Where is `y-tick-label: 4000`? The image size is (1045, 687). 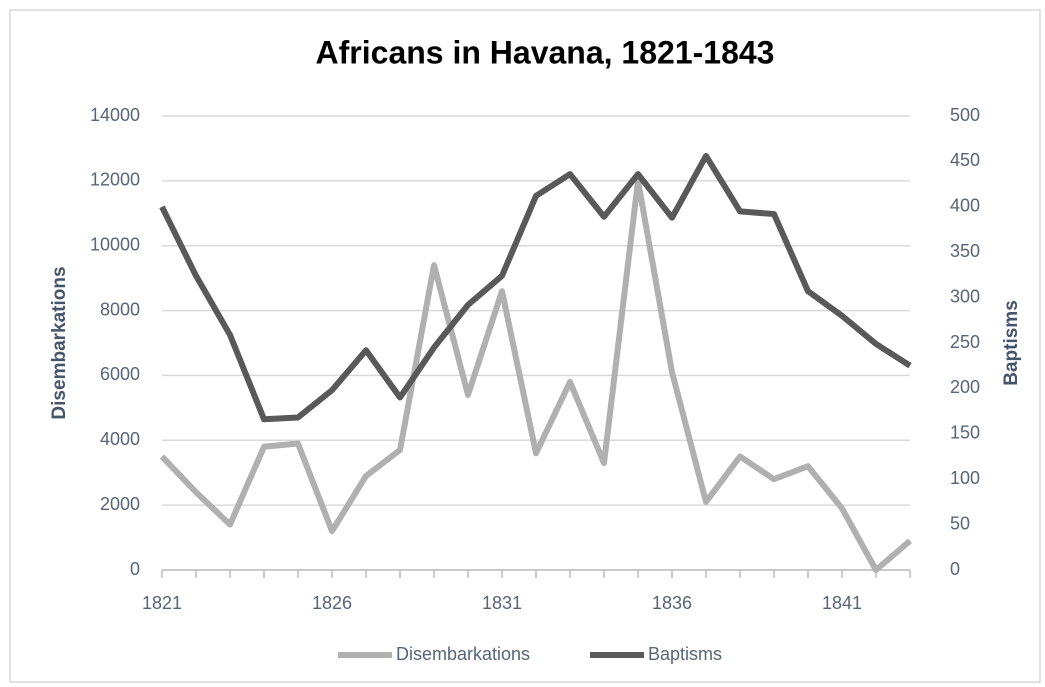 y-tick-label: 4000 is located at coordinates (120, 439).